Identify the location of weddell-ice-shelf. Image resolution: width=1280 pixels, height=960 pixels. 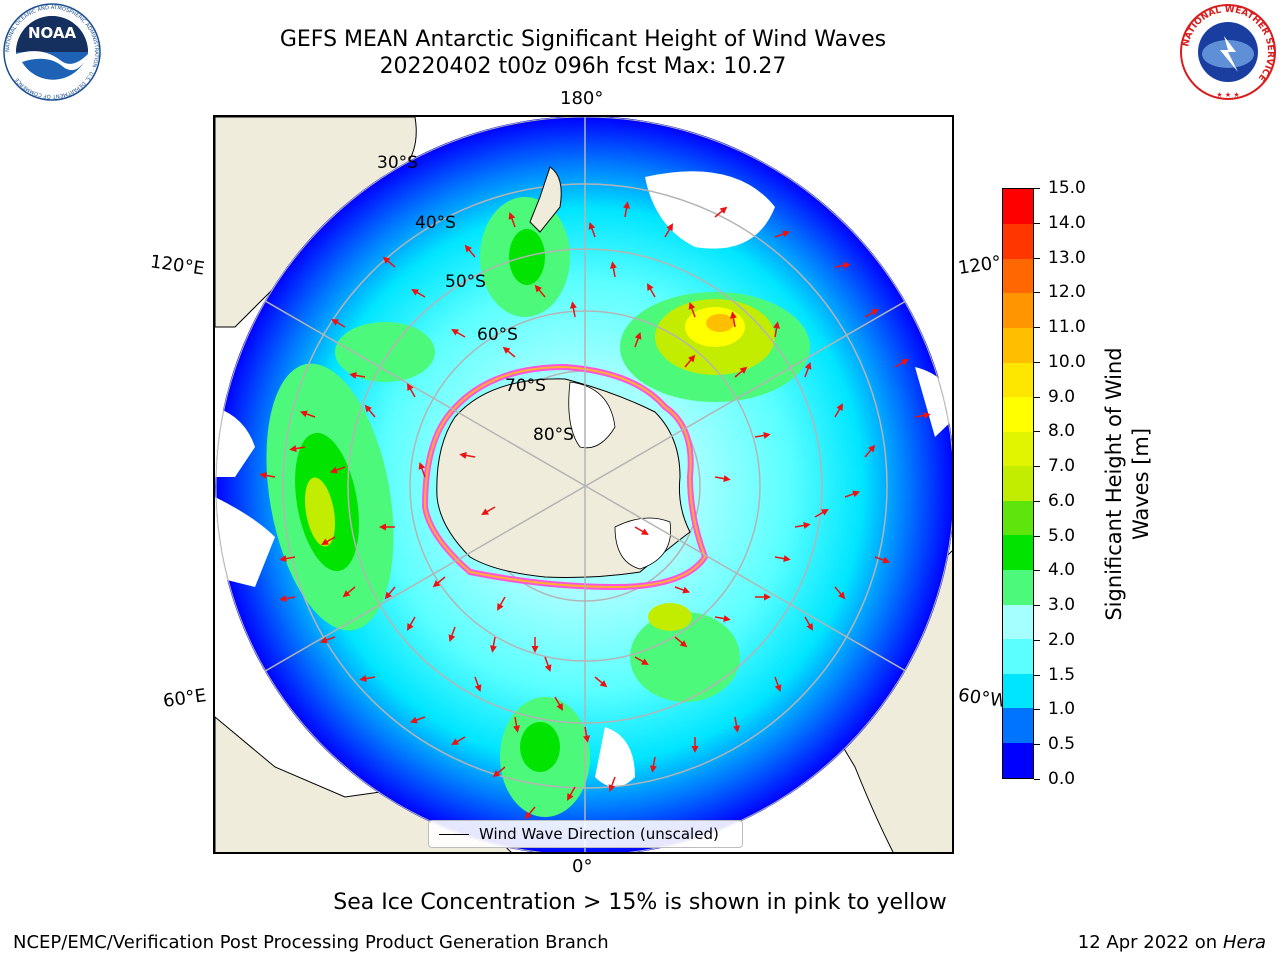
(643, 543).